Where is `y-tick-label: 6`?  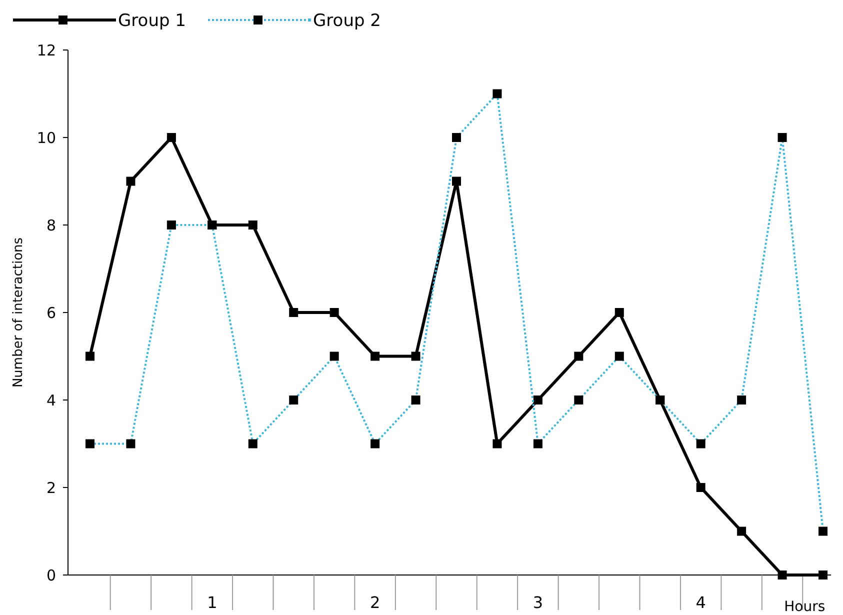 y-tick-label: 6 is located at coordinates (51, 313).